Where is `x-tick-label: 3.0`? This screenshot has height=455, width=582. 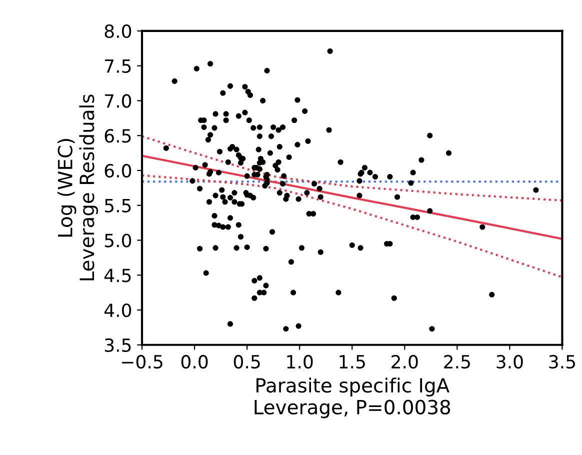 x-tick-label: 3.0 is located at coordinates (509, 361).